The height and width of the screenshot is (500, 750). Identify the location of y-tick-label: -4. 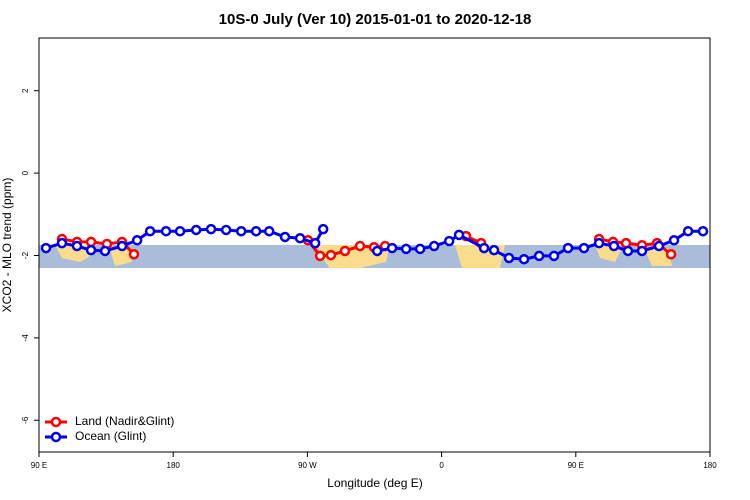
(25, 338).